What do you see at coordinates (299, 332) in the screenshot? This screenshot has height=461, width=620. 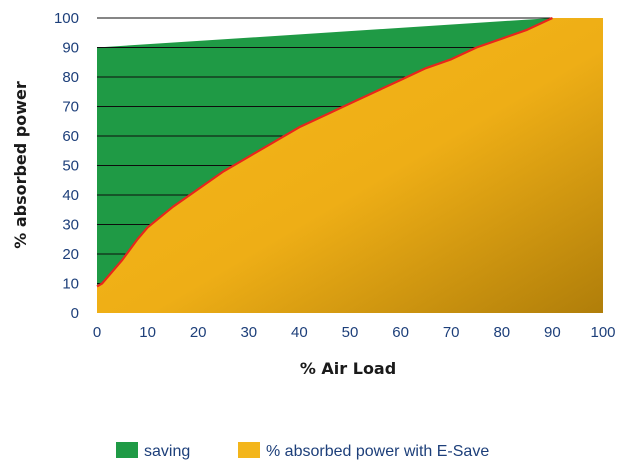 I see `x-tick-label: 40` at bounding box center [299, 332].